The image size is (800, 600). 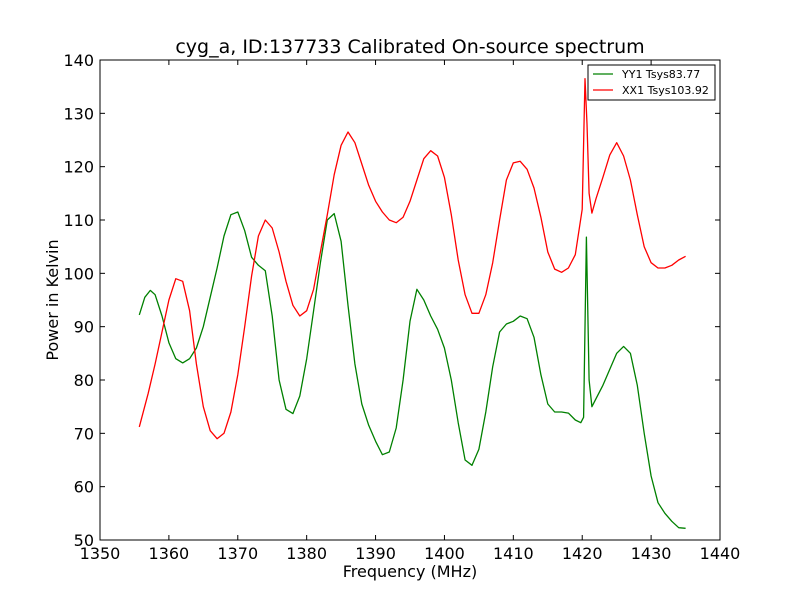 What do you see at coordinates (665, 90) in the screenshot?
I see `legend-entry-xx1: XX1 Tsys103.92` at bounding box center [665, 90].